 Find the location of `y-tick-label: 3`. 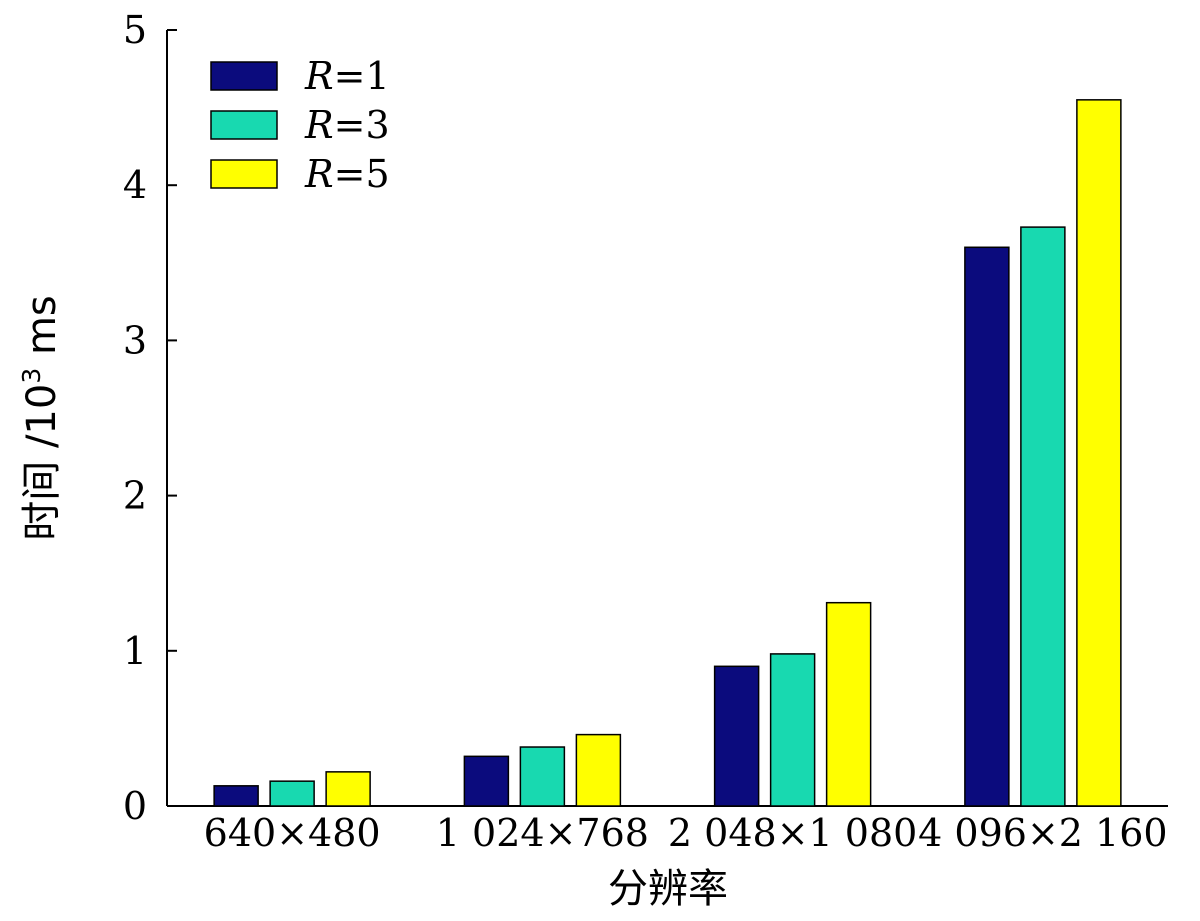

y-tick-label: 3 is located at coordinates (135, 340).